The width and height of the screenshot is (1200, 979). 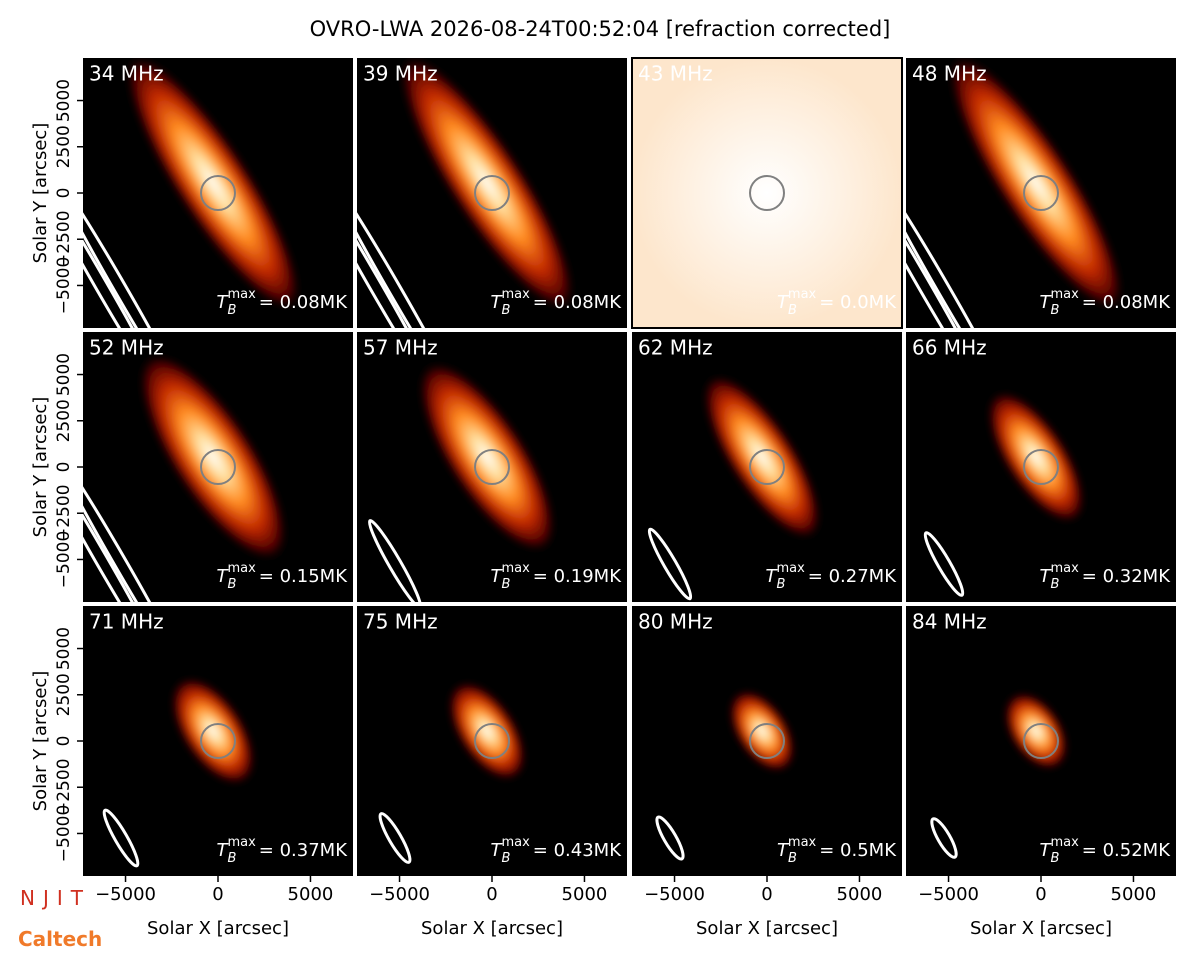 What do you see at coordinates (767, 467) in the screenshot?
I see `panel: 62 MHz TBmax = 0.27MK` at bounding box center [767, 467].